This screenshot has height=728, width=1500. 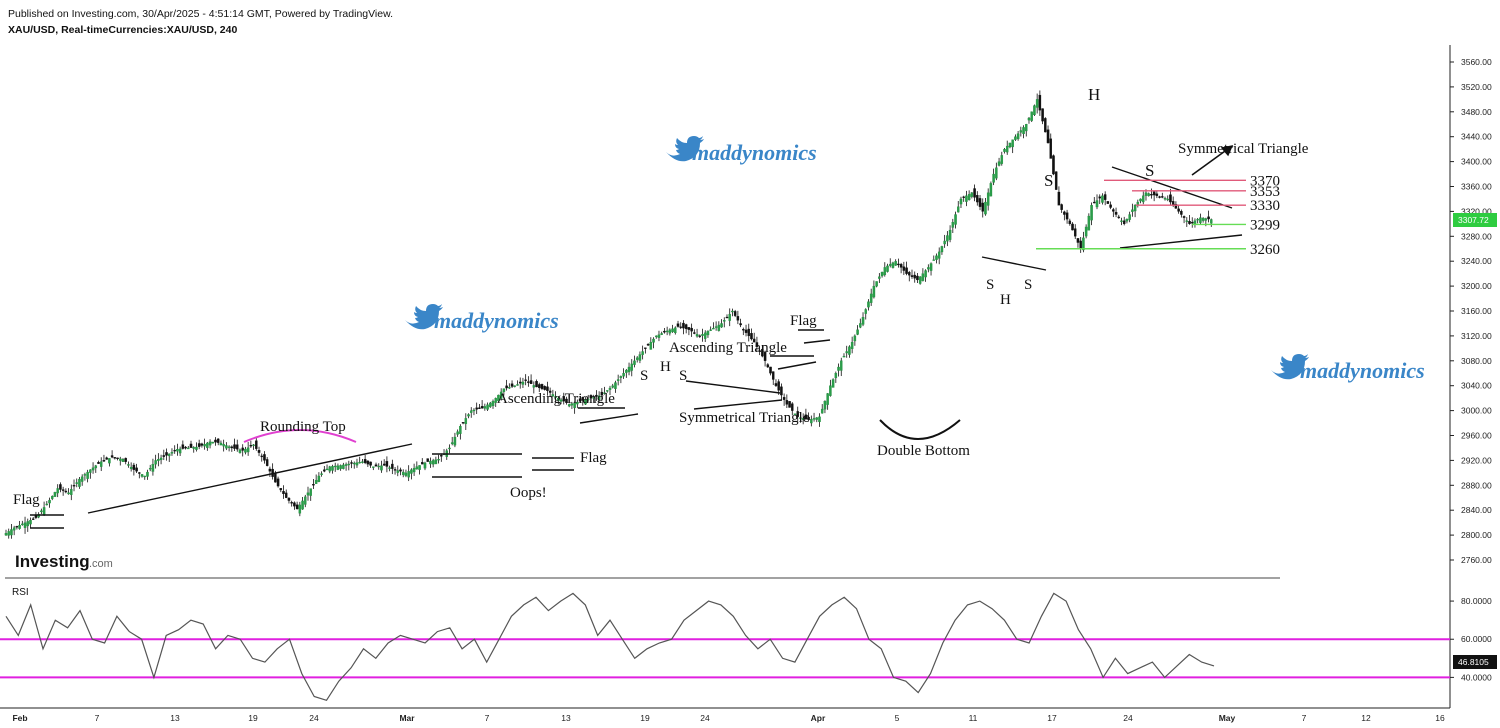 I want to click on y-tick-label: 3120.00, so click(x=1476, y=336).